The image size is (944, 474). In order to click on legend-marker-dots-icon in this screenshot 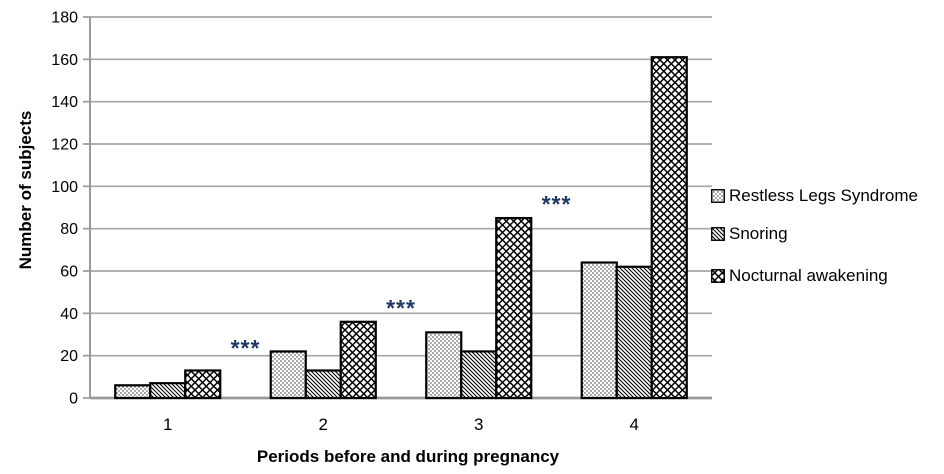, I will do `click(718, 196)`.